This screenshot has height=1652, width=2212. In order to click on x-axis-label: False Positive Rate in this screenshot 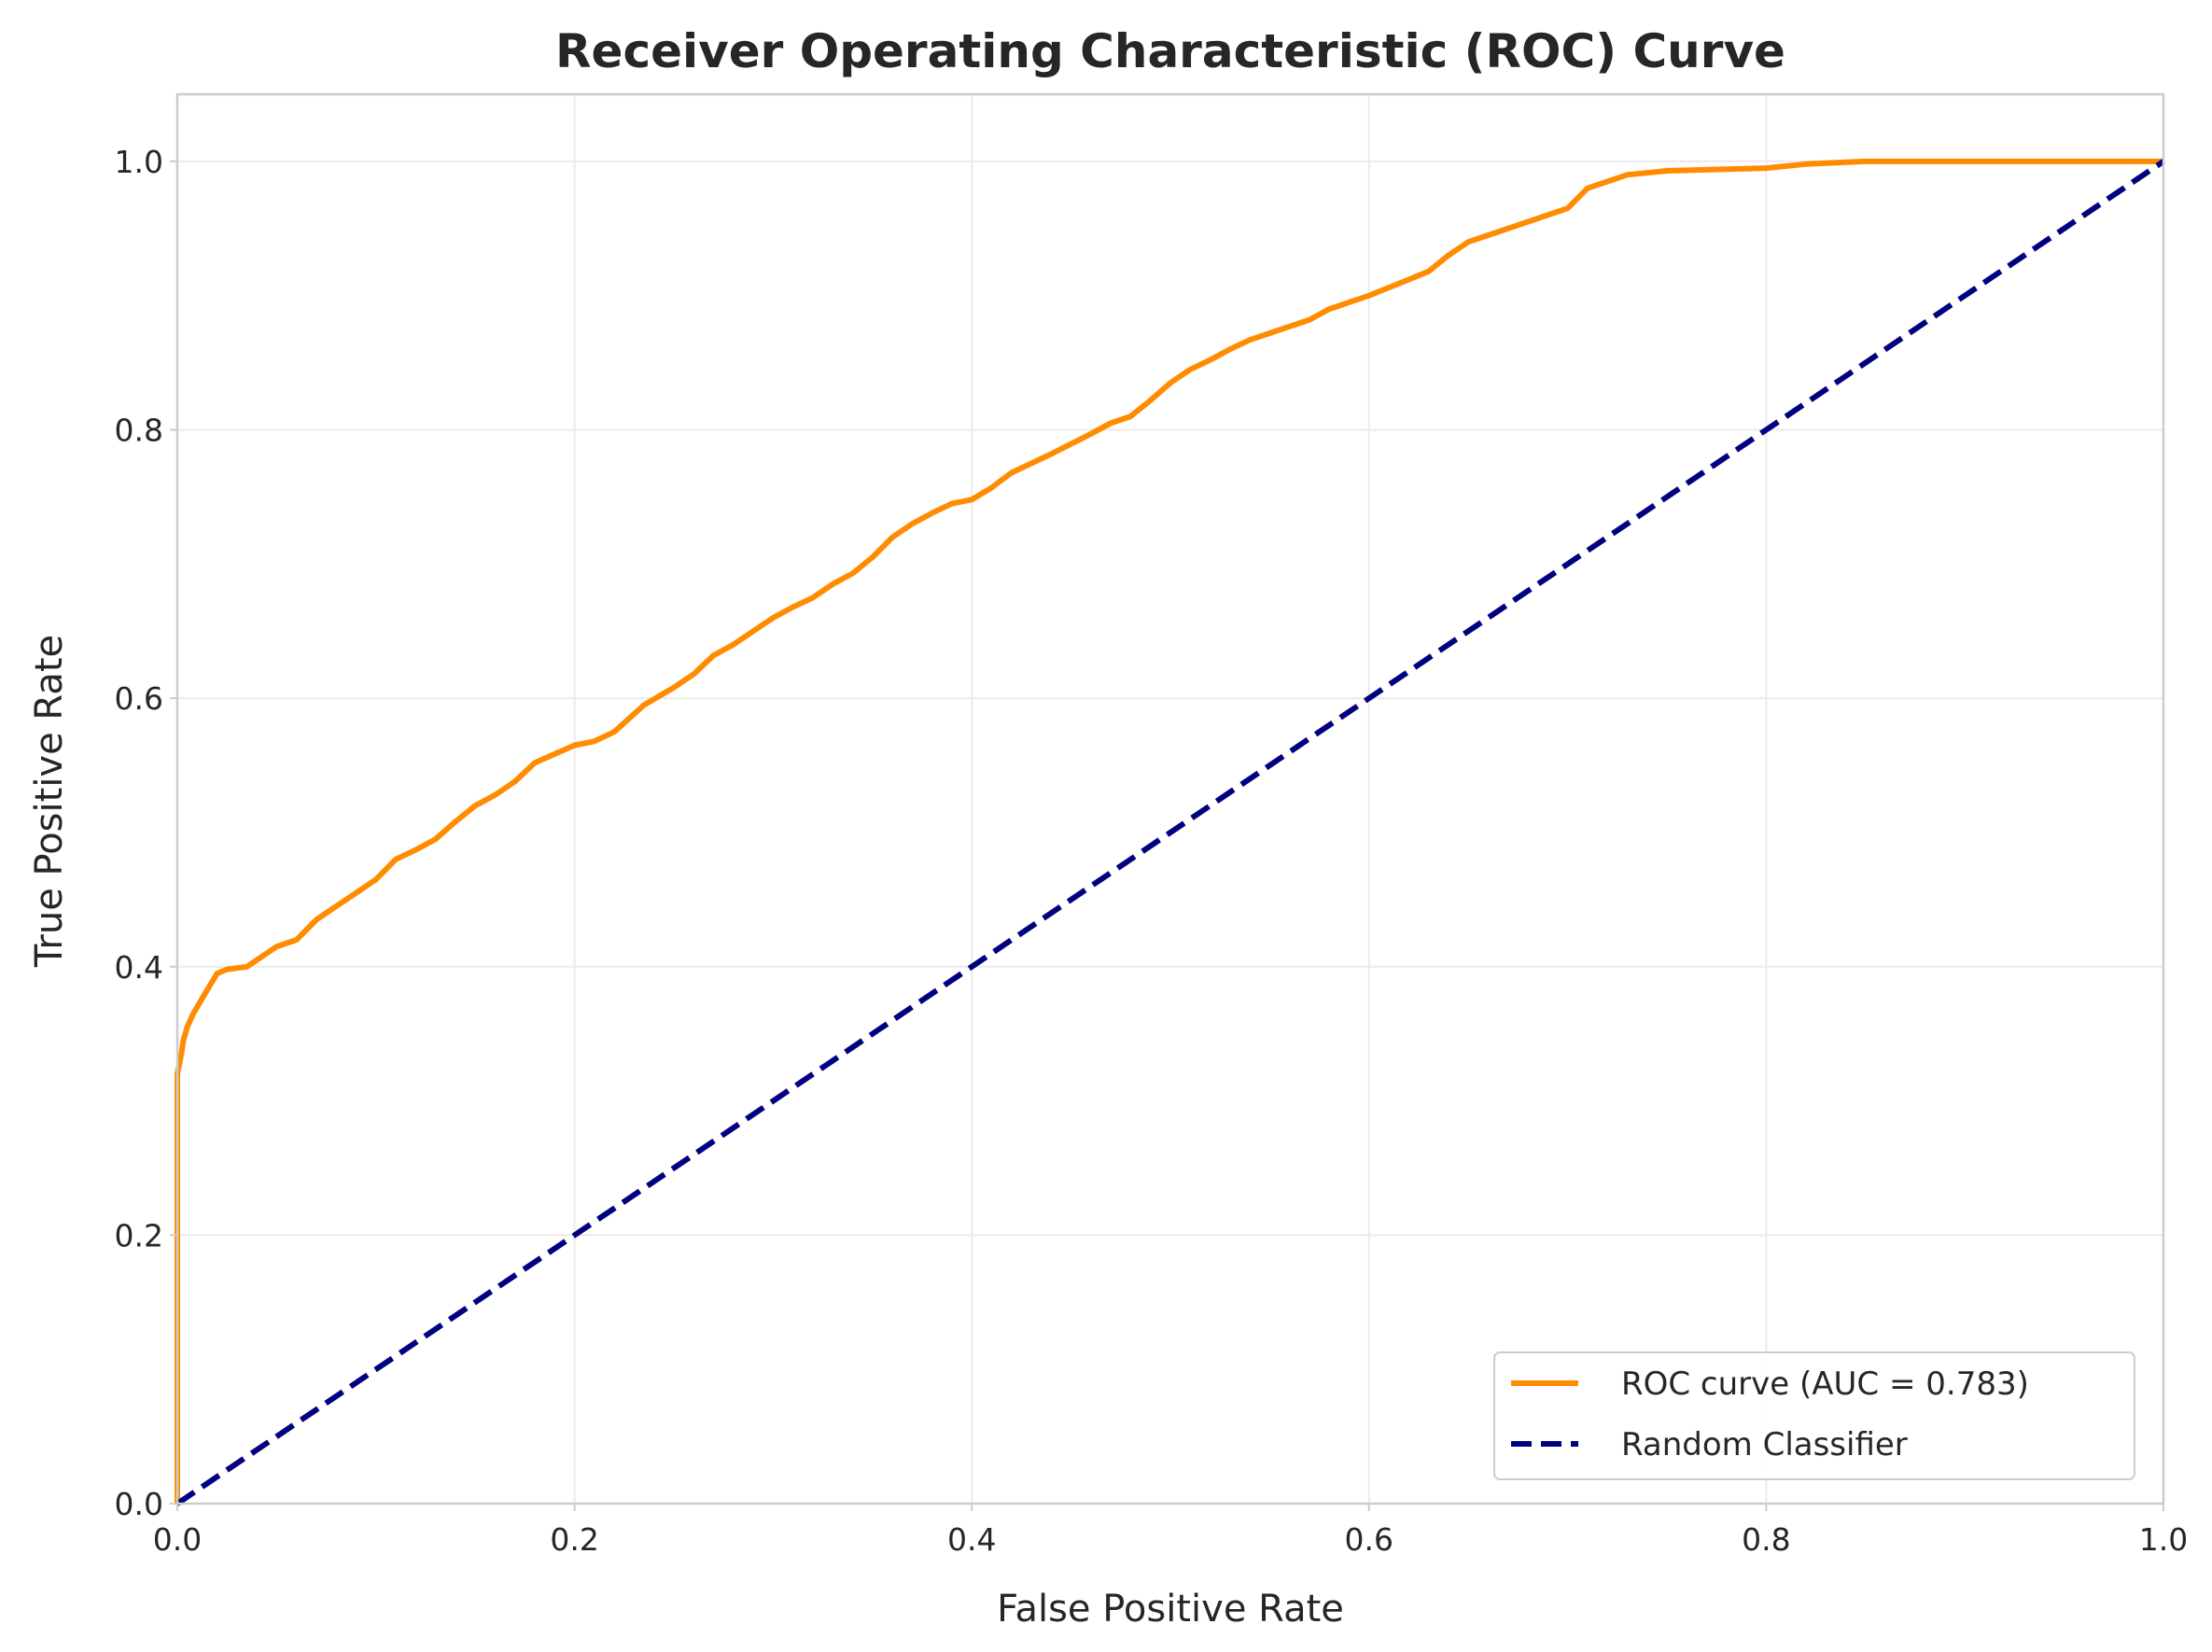, I will do `click(1170, 1609)`.